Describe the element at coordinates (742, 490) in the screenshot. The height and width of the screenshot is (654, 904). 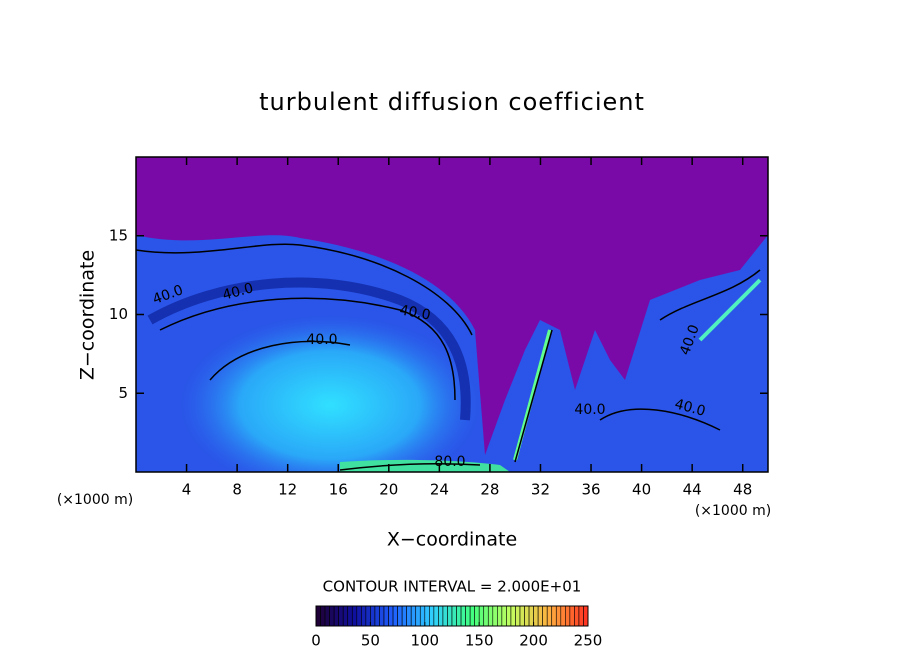
I see `x-tick-label: 48` at that location.